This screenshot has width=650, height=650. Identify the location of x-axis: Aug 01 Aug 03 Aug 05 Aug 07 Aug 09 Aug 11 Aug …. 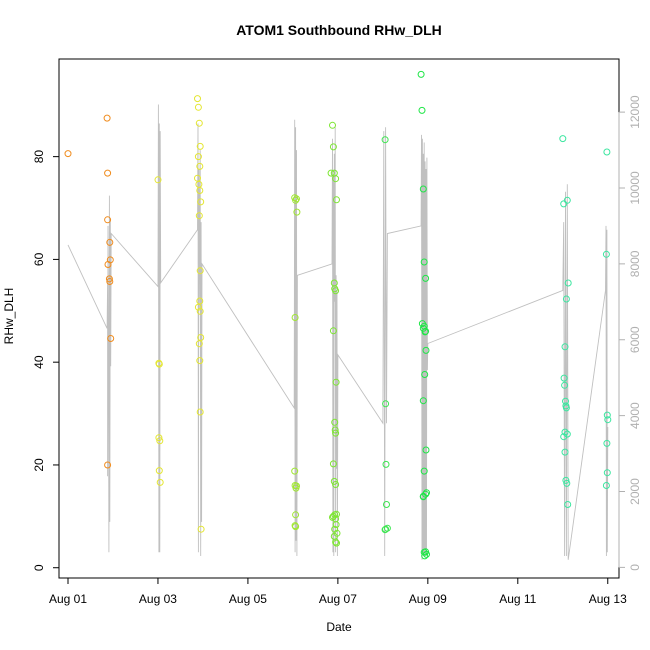
(338, 591).